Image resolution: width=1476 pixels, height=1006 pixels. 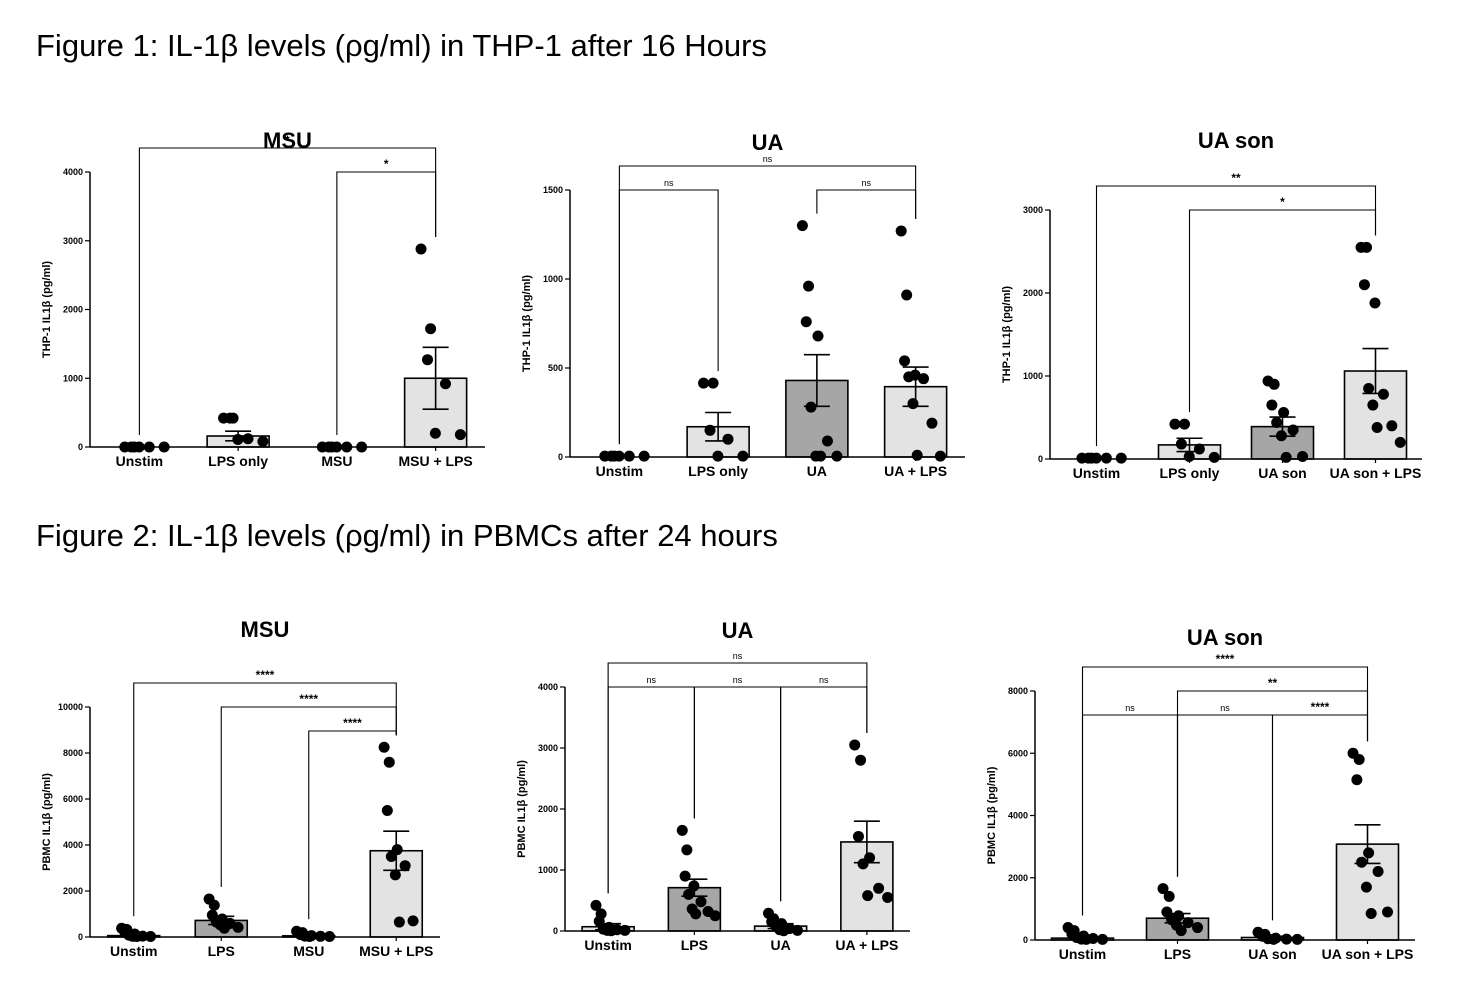 I want to click on significance-label: ****, so click(x=1320, y=707).